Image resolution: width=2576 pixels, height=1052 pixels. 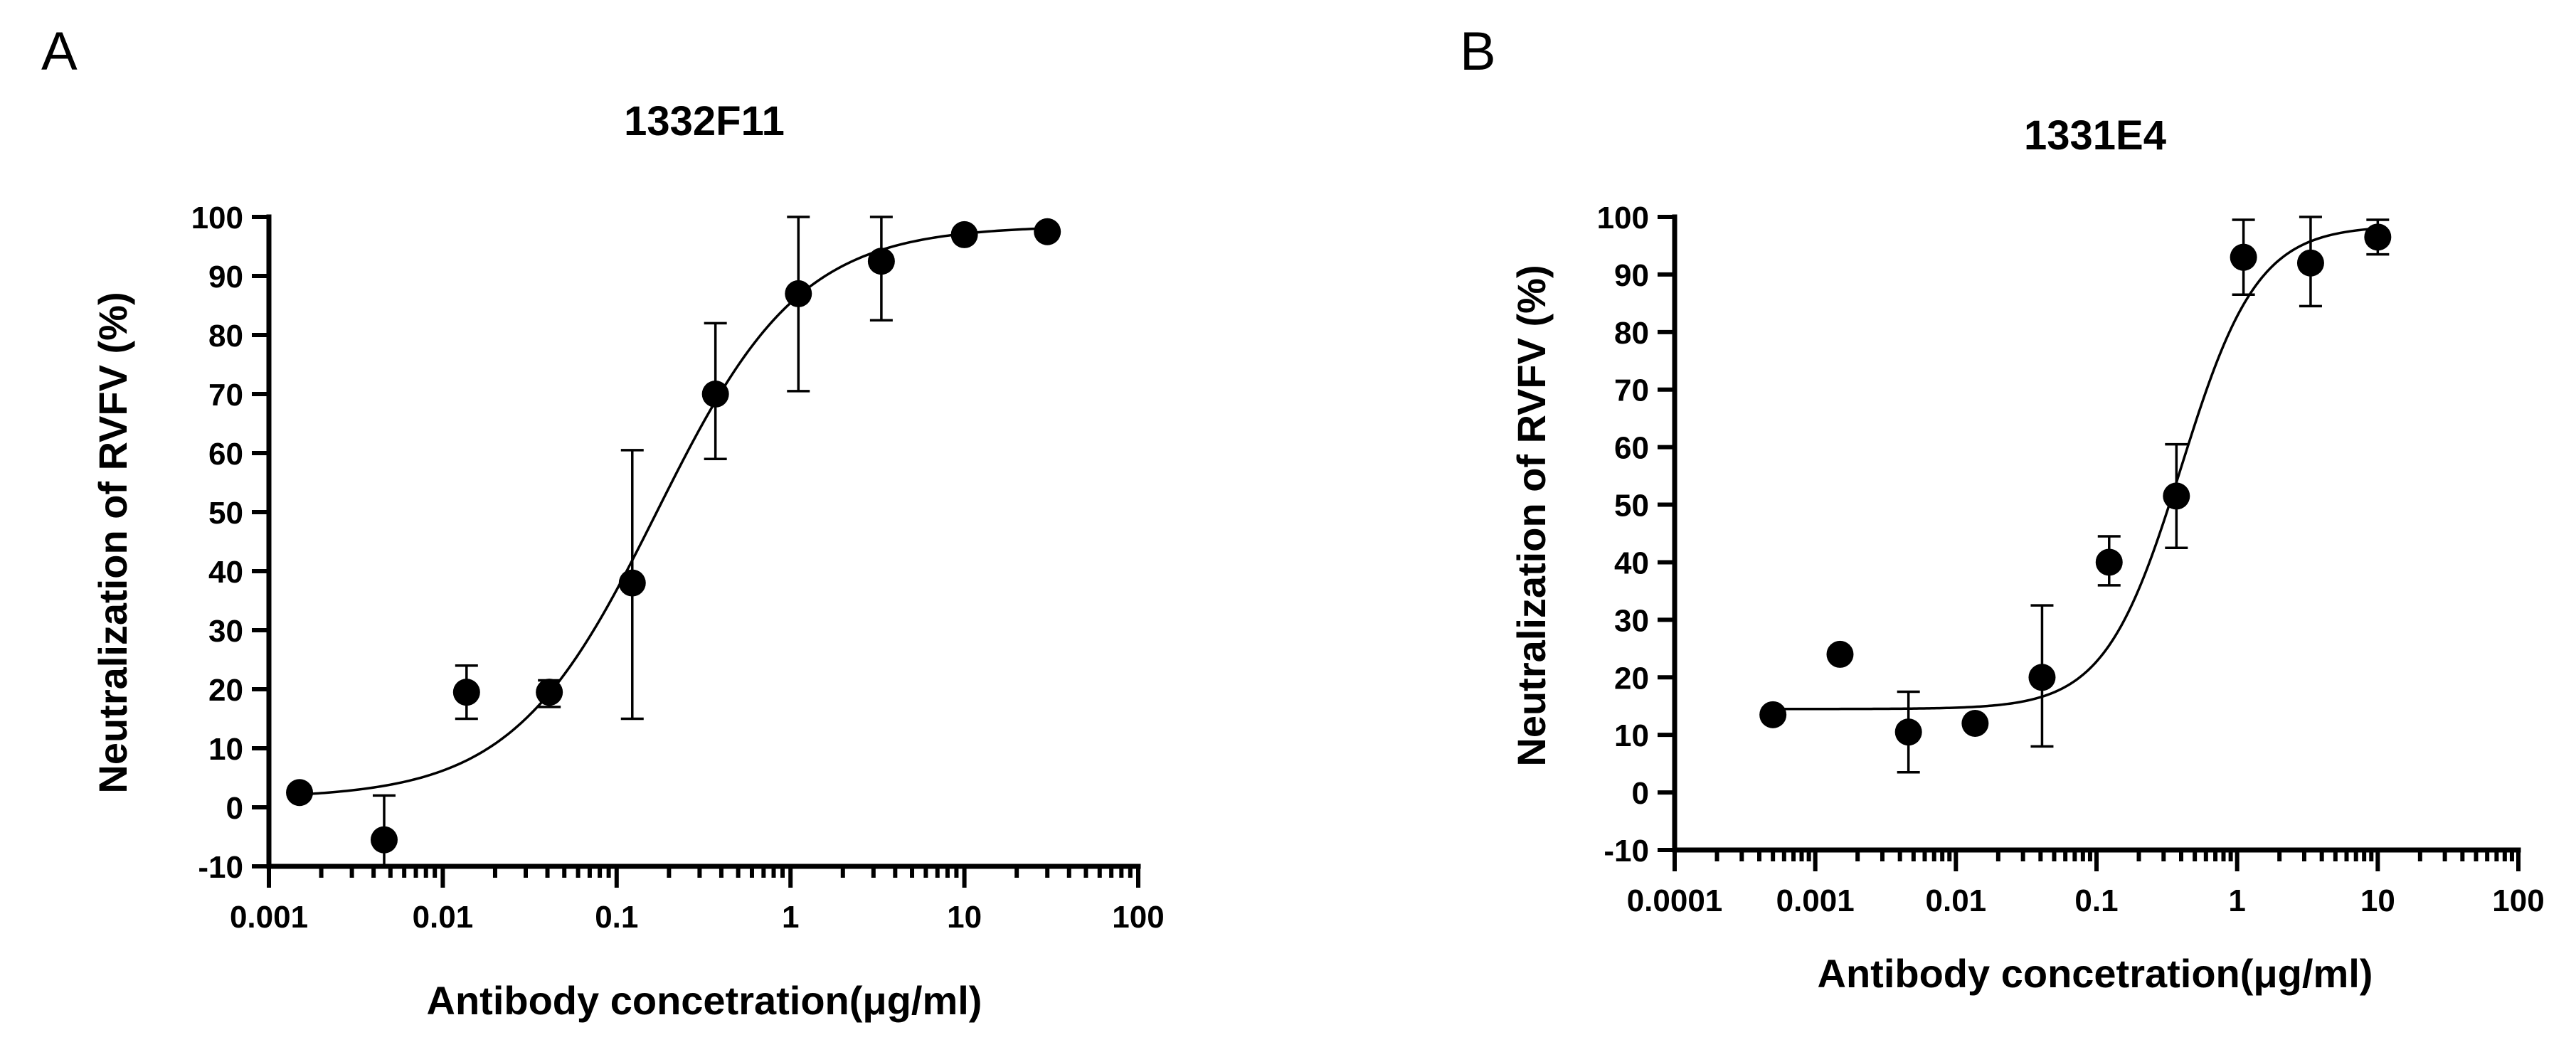 I want to click on panel-b-y-tick-label: 60, so click(x=1631, y=448).